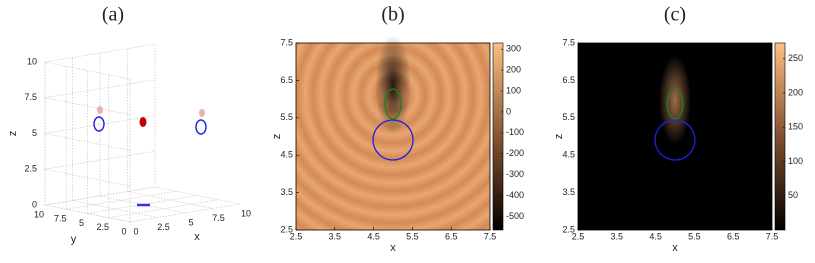 This screenshot has height=263, width=815. What do you see at coordinates (515, 195) in the screenshot?
I see `colorbar-tick-label: -400` at bounding box center [515, 195].